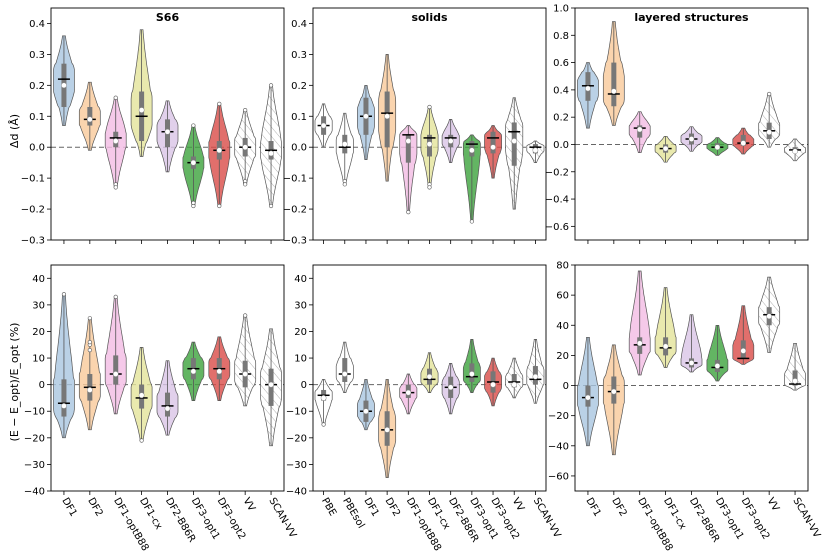 Image resolution: width=830 pixels, height=554 pixels. What do you see at coordinates (639, 129) in the screenshot?
I see `mean-point-layered_dd-DF1-optB88` at bounding box center [639, 129].